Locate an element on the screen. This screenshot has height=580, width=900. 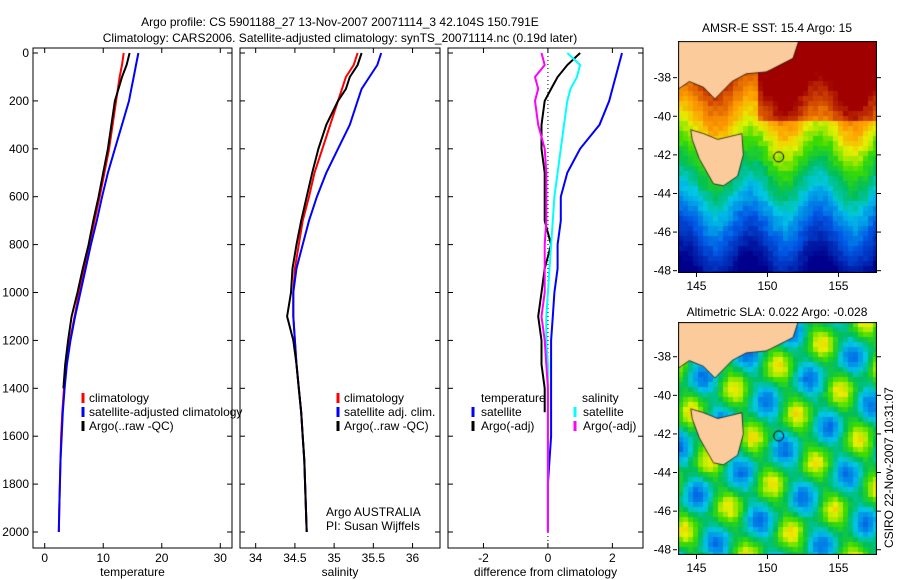
x-tick-label: 35.5 is located at coordinates (374, 558).